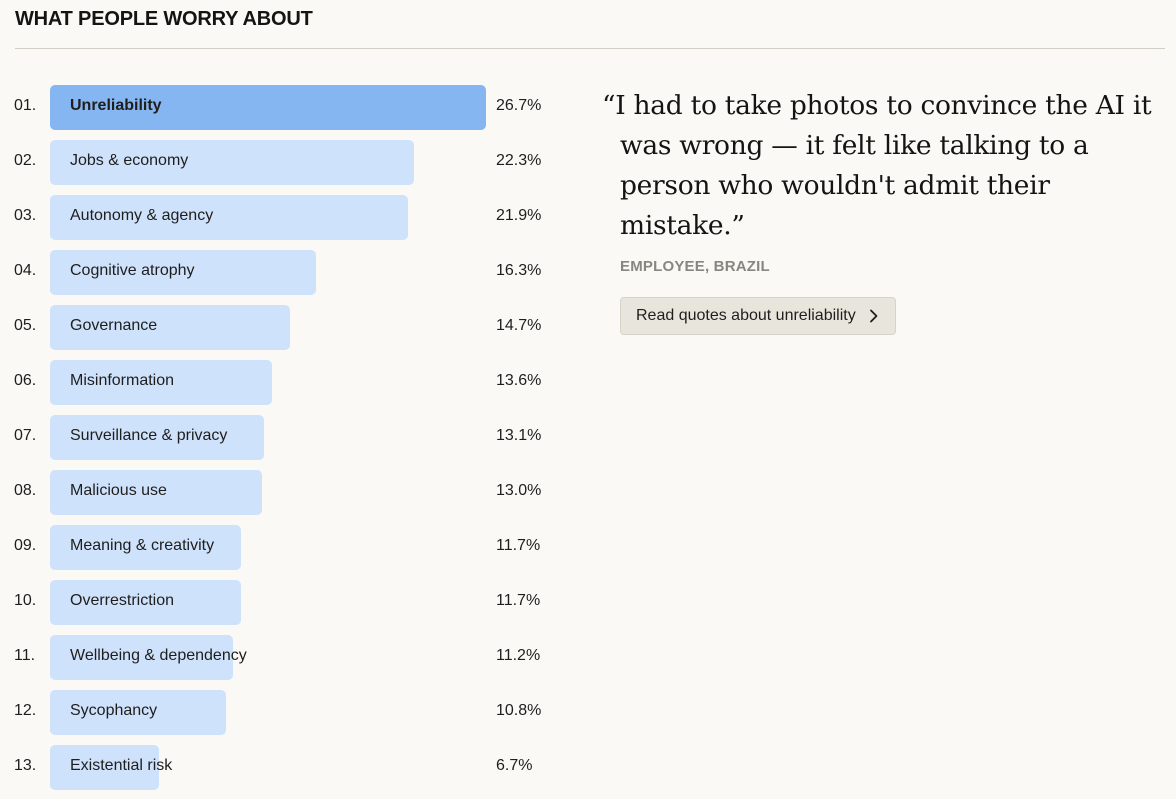  I want to click on worry-label: Overrestriction, so click(122, 600).